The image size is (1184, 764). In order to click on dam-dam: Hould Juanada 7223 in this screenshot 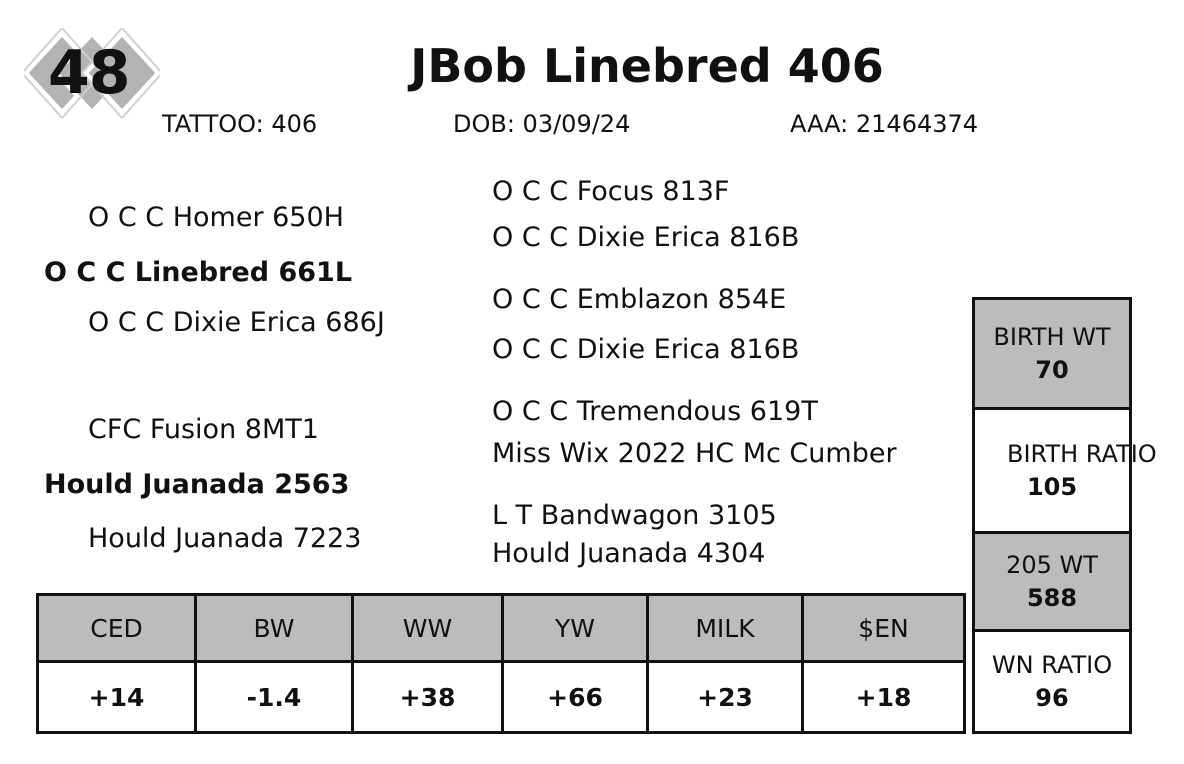, I will do `click(225, 538)`.